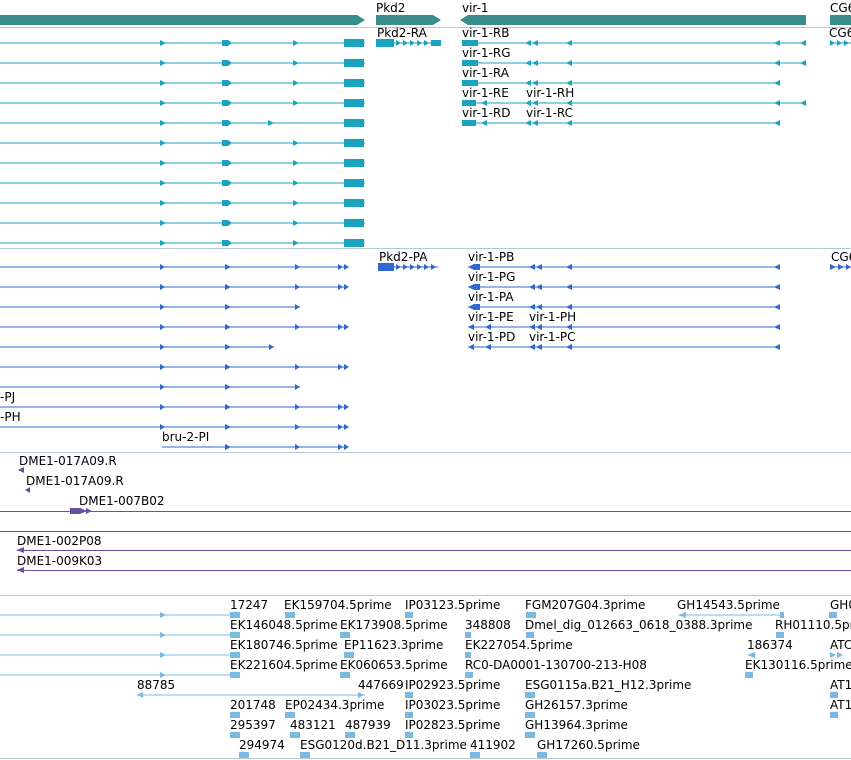  Describe the element at coordinates (552, 337) in the screenshot. I see `protein-label: vir-1-PC` at that location.